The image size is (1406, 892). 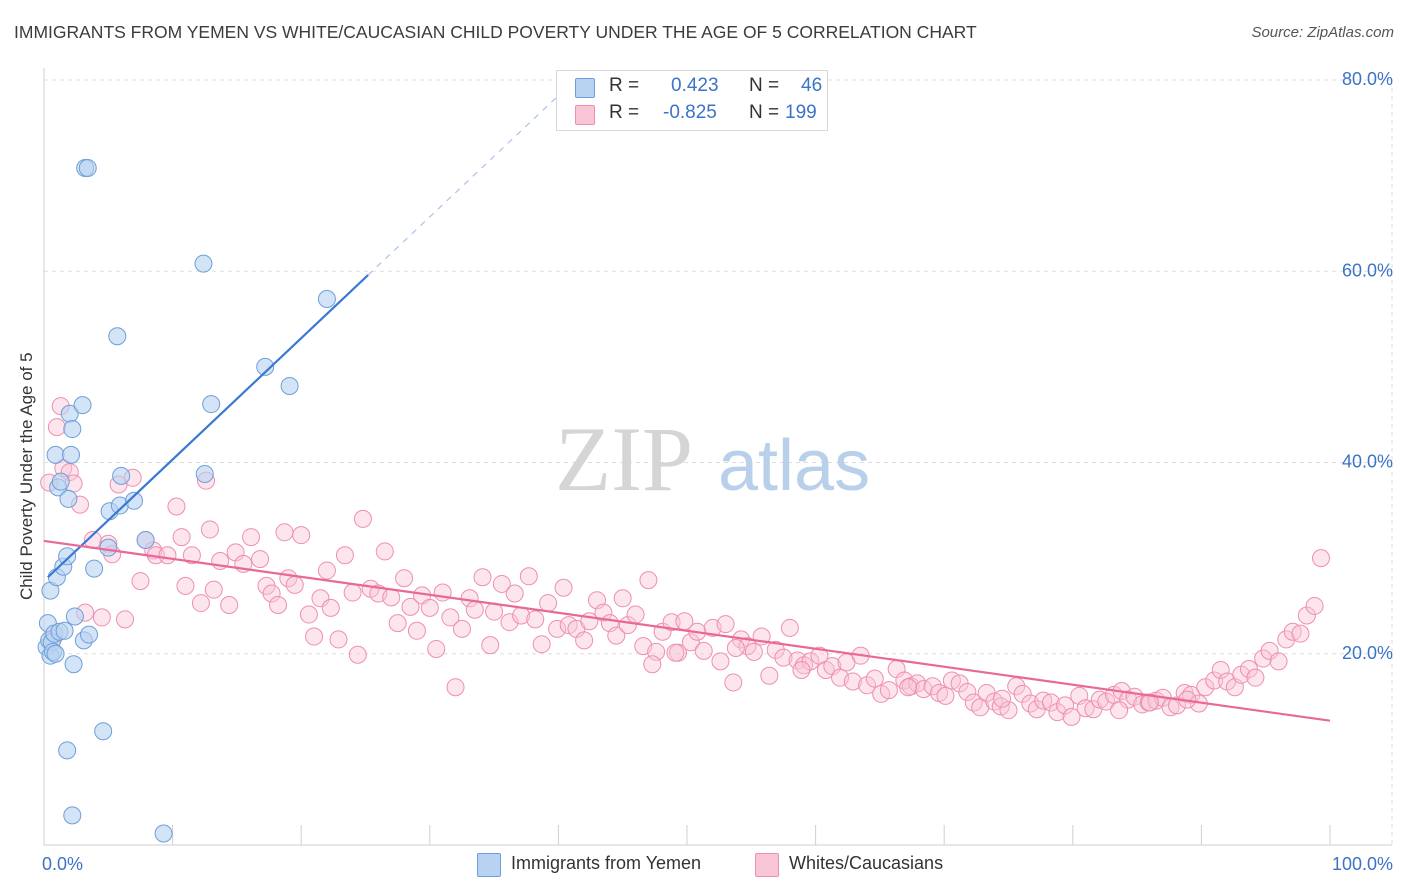 What do you see at coordinates (690, 112) in the screenshot?
I see `legend-r-value: -0.825` at bounding box center [690, 112].